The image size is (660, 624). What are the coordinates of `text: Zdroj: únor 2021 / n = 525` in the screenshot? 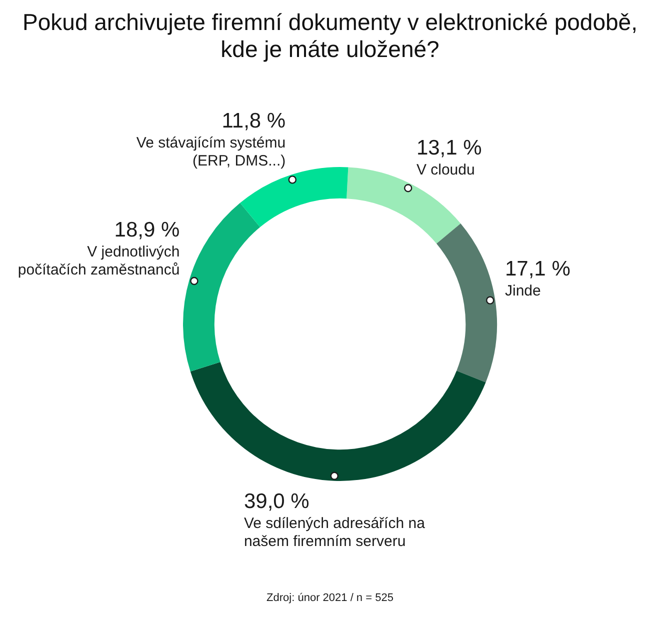 It's located at (330, 598).